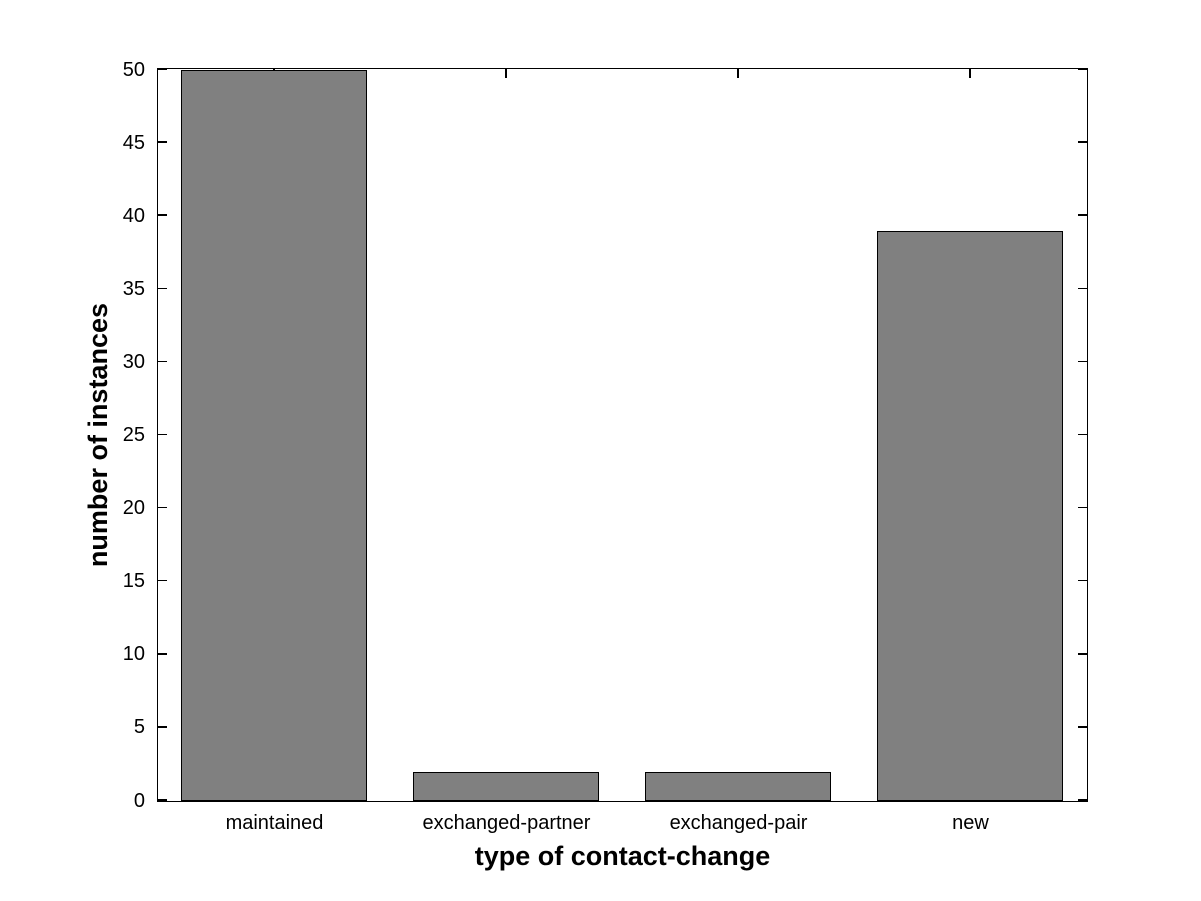 The image size is (1201, 901). Describe the element at coordinates (738, 823) in the screenshot. I see `x-tick-label-exchanged-pair: exchanged-pair` at that location.